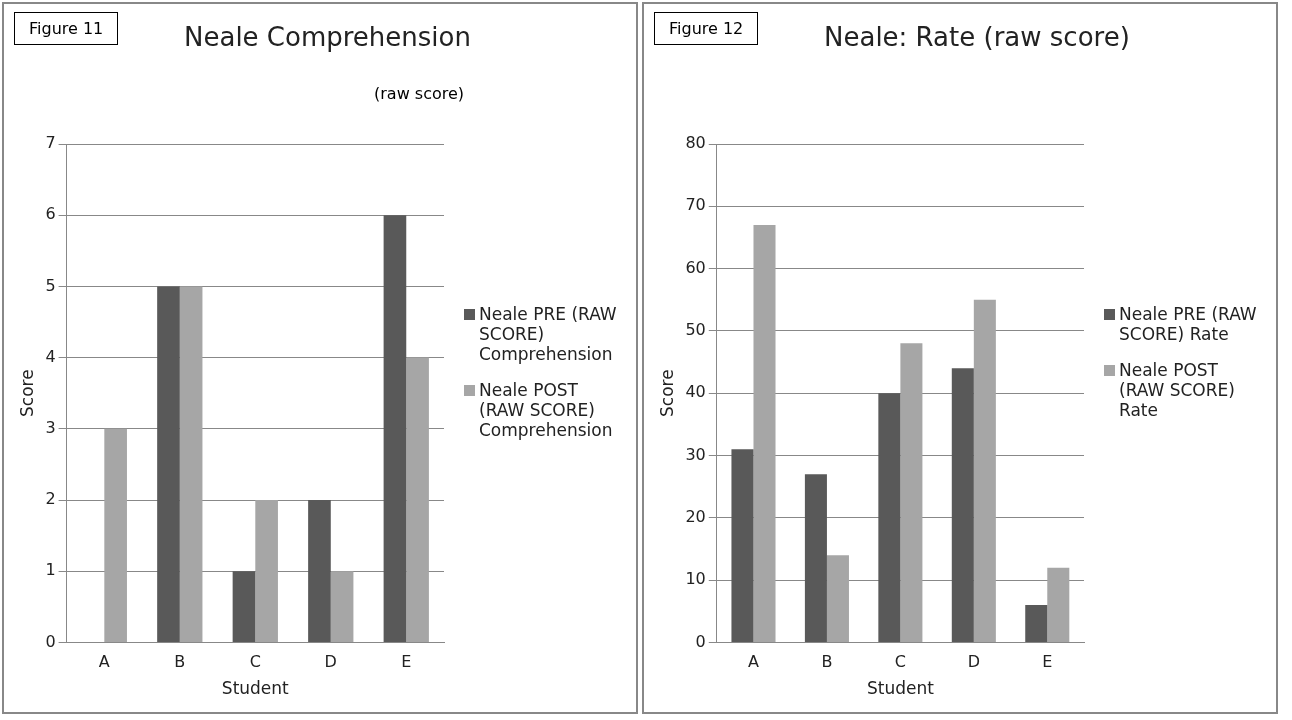 This screenshot has height=720, width=1292. I want to click on legend-label: Neale PRE (RAW SCORE) Rate, so click(1188, 324).